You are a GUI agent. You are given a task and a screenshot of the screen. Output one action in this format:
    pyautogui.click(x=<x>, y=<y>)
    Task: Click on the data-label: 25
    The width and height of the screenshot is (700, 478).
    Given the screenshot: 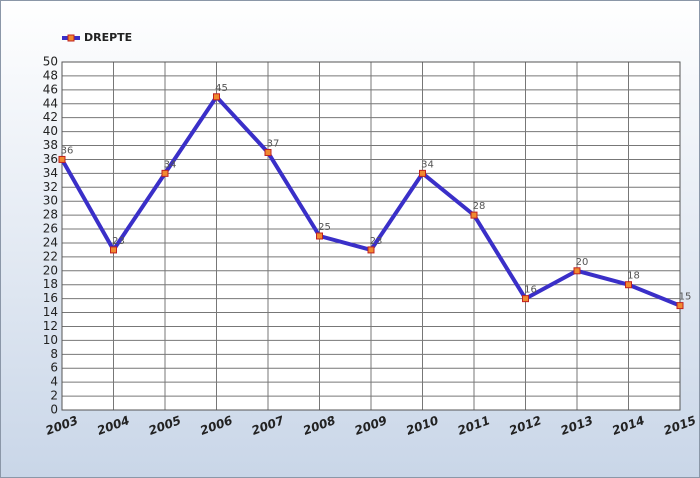 What is the action you would take?
    pyautogui.click(x=324, y=227)
    